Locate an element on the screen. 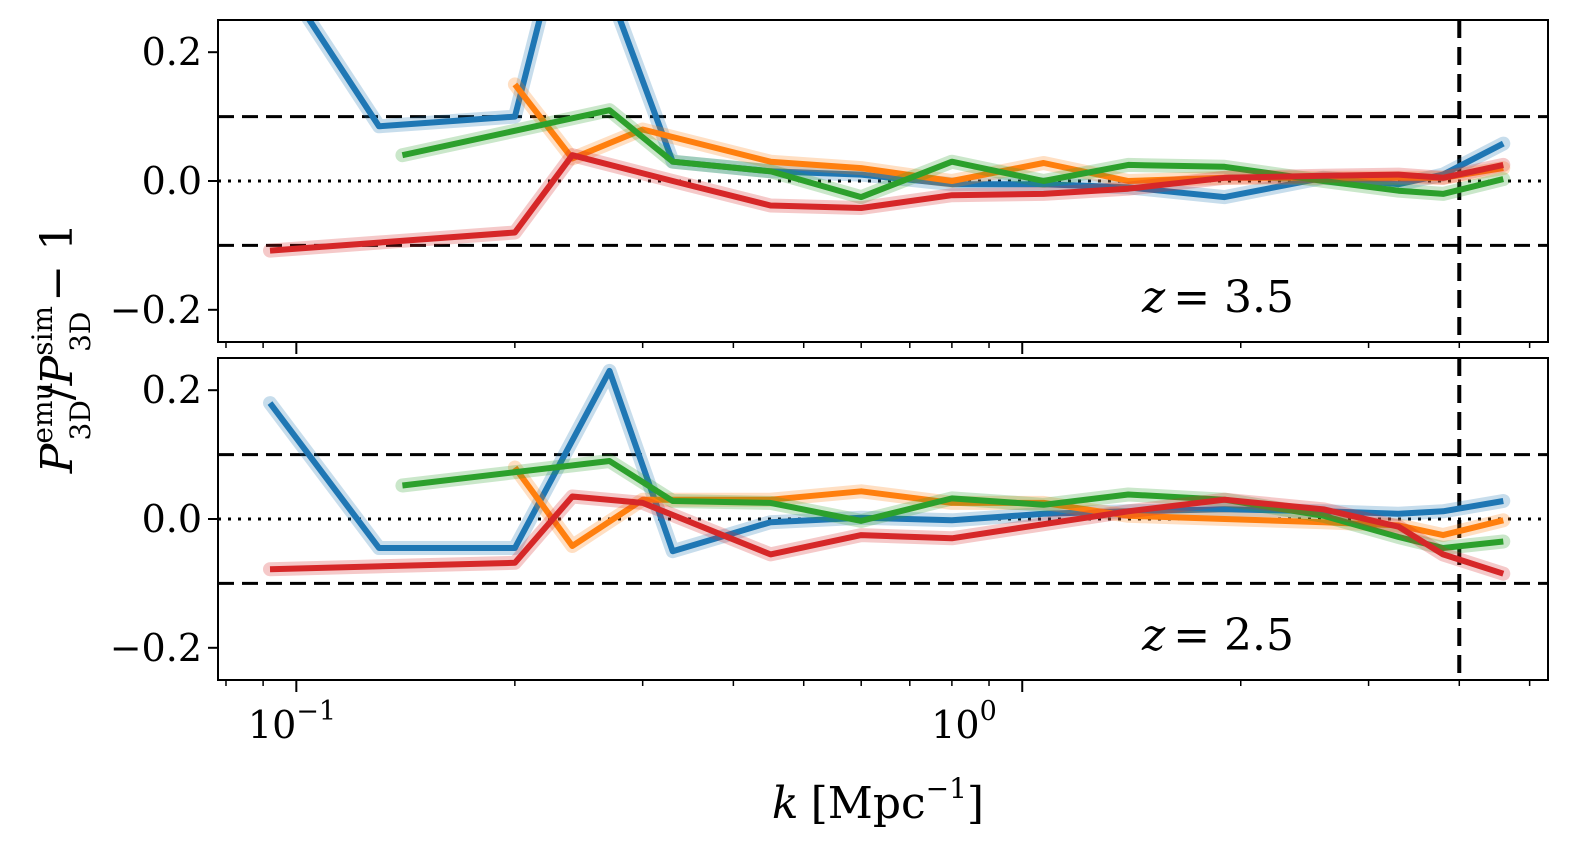 The height and width of the screenshot is (854, 1578). y-ticks-z3.5: −0.2 0.0 0.2 is located at coordinates (164, 181).